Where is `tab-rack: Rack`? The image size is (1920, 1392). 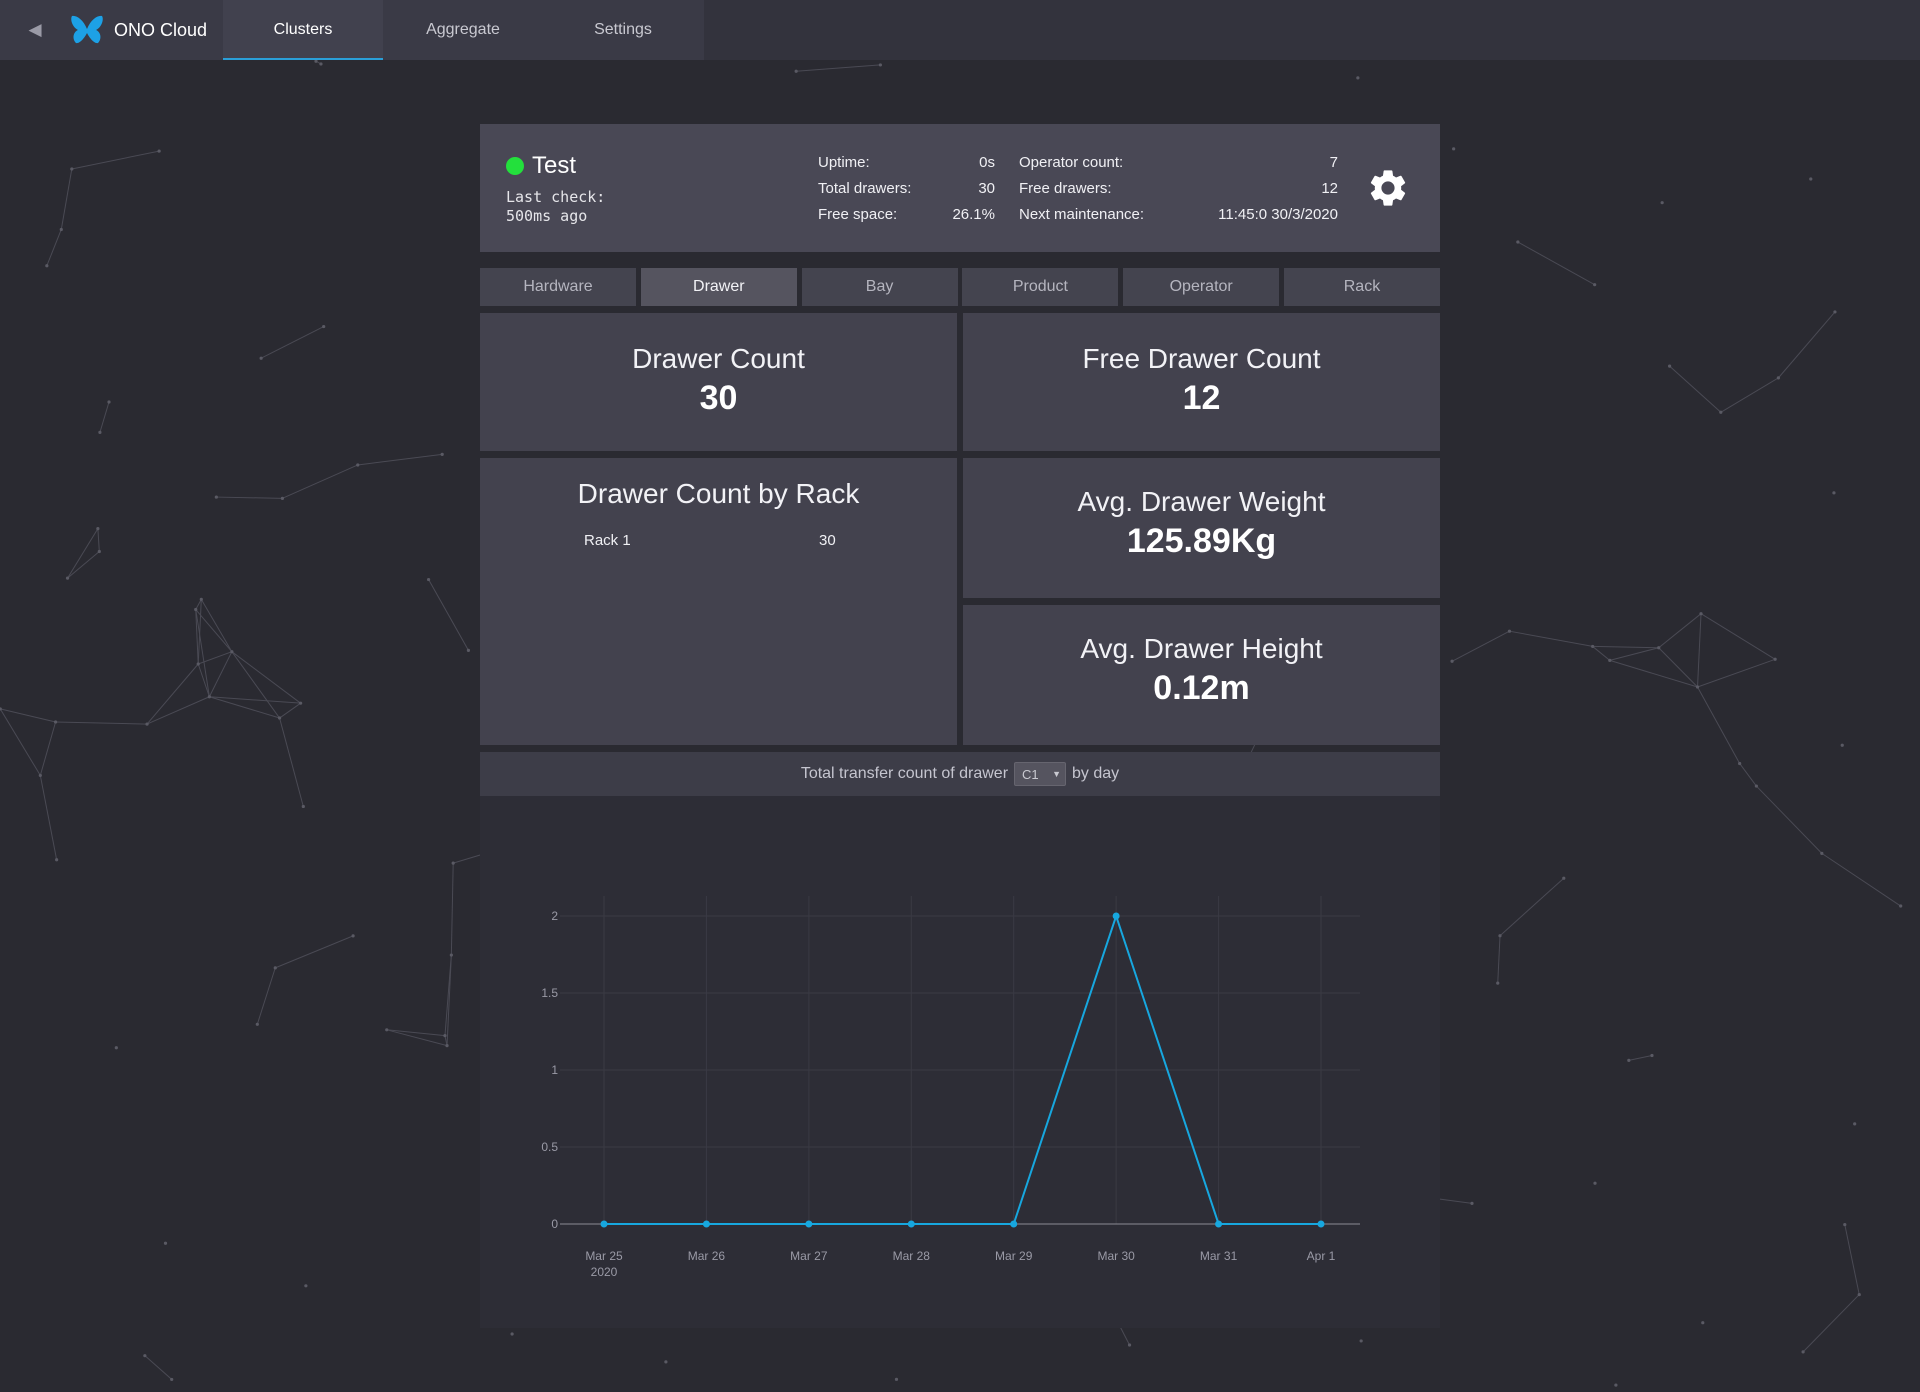
tab-rack: Rack is located at coordinates (1361, 287).